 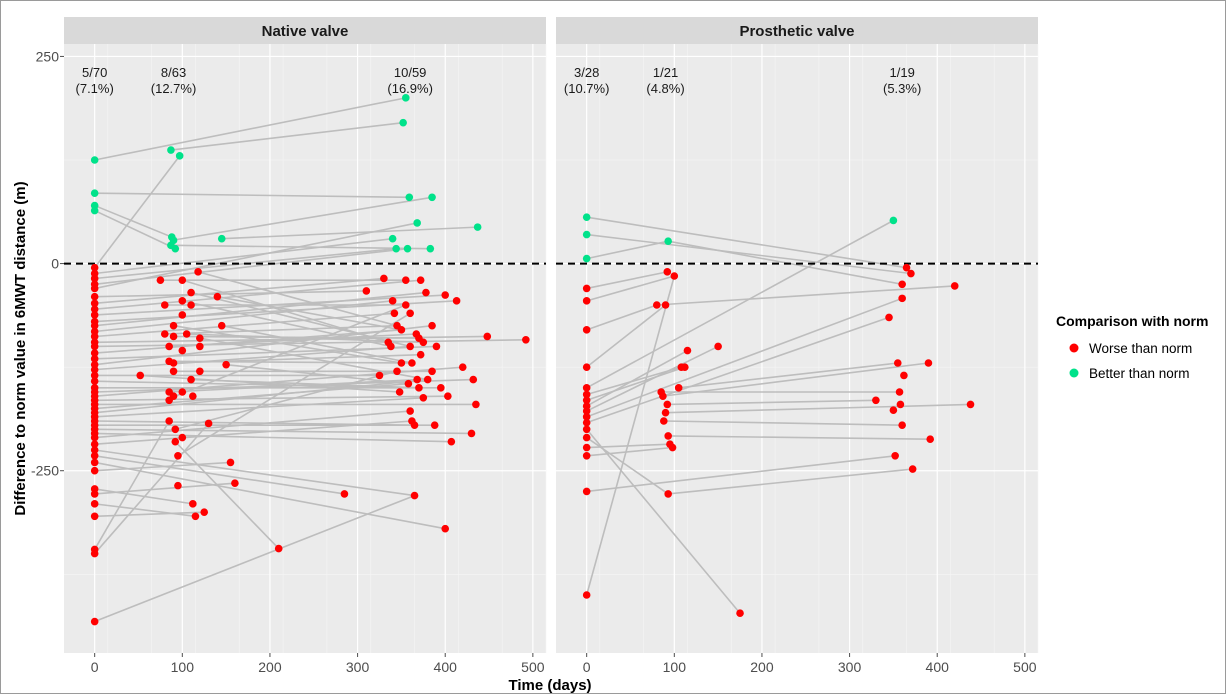 I want to click on legend-marker-better, so click(x=1074, y=373).